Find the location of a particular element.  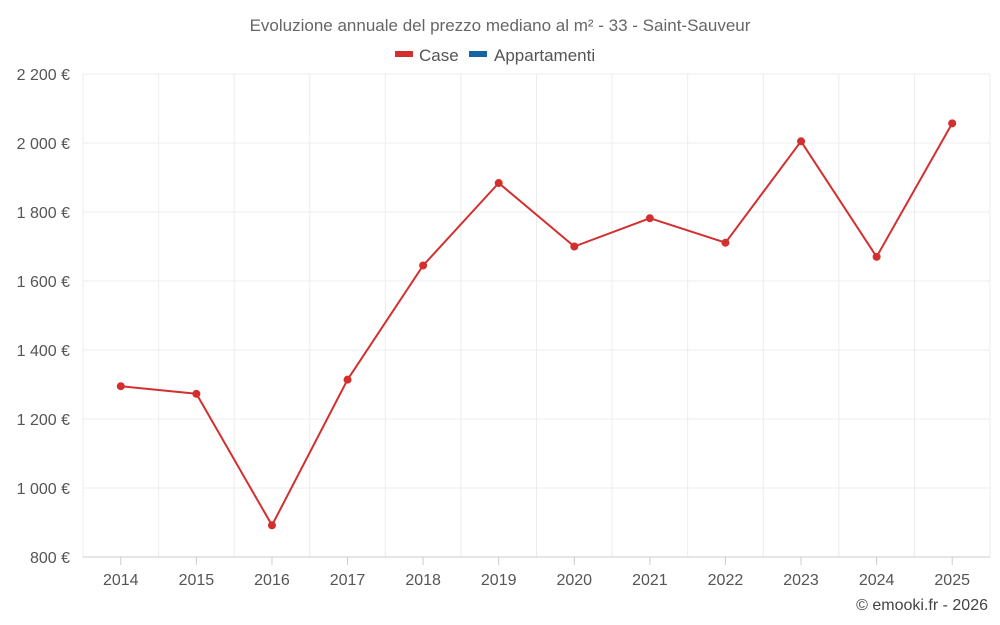

legend-swatch-case is located at coordinates (404, 54).